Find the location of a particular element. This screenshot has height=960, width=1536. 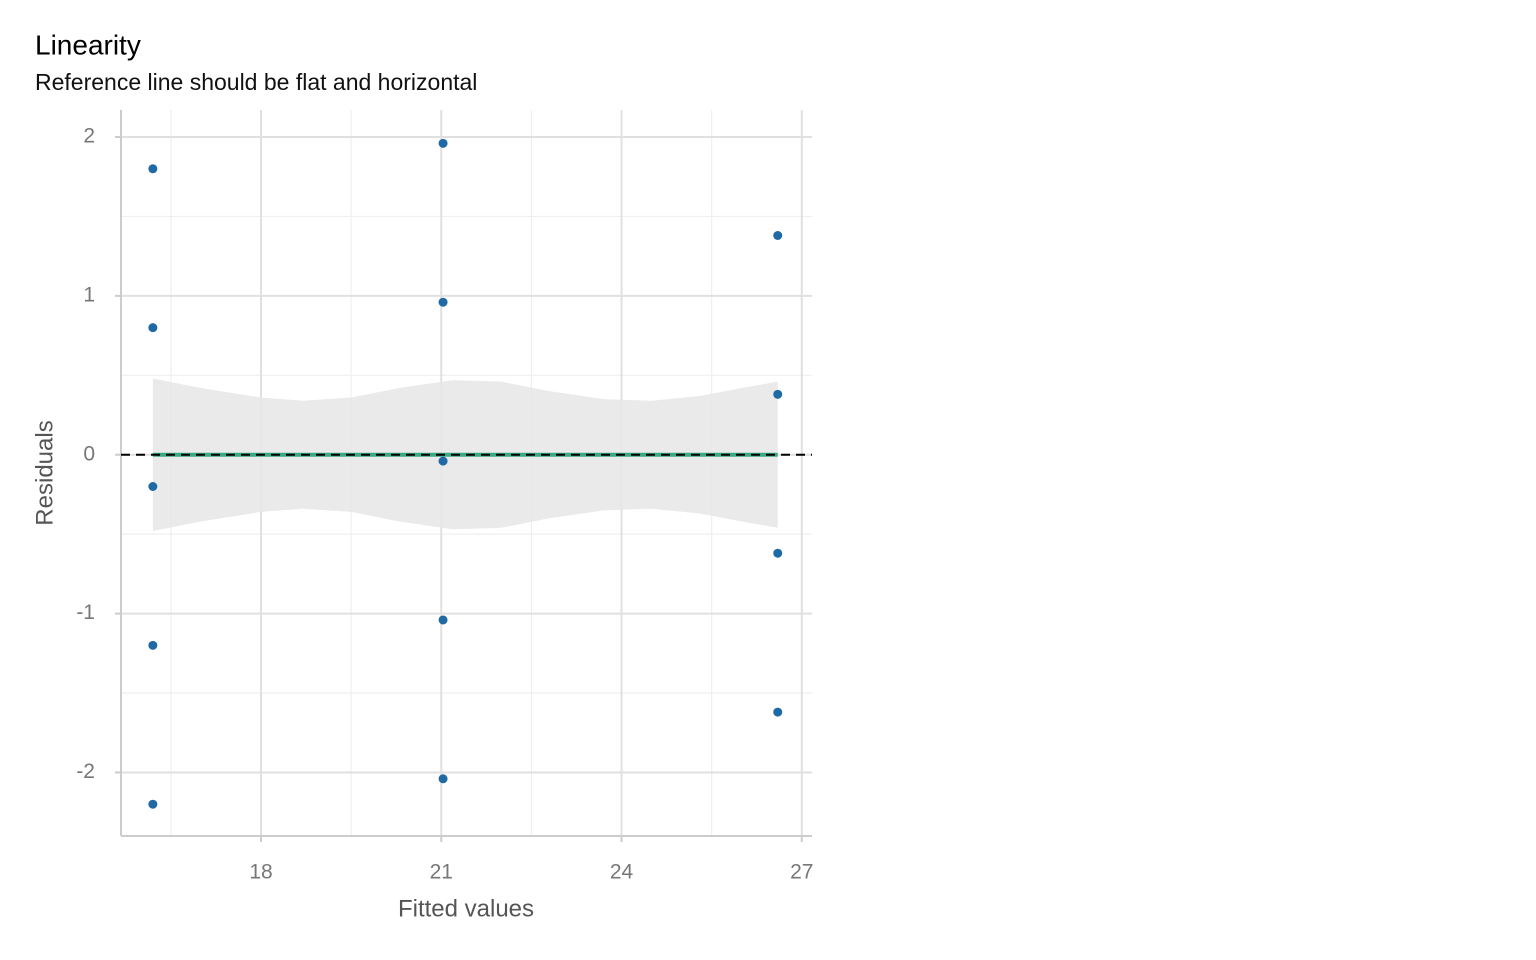

x-axis-label: Fitted values is located at coordinates (466, 908).